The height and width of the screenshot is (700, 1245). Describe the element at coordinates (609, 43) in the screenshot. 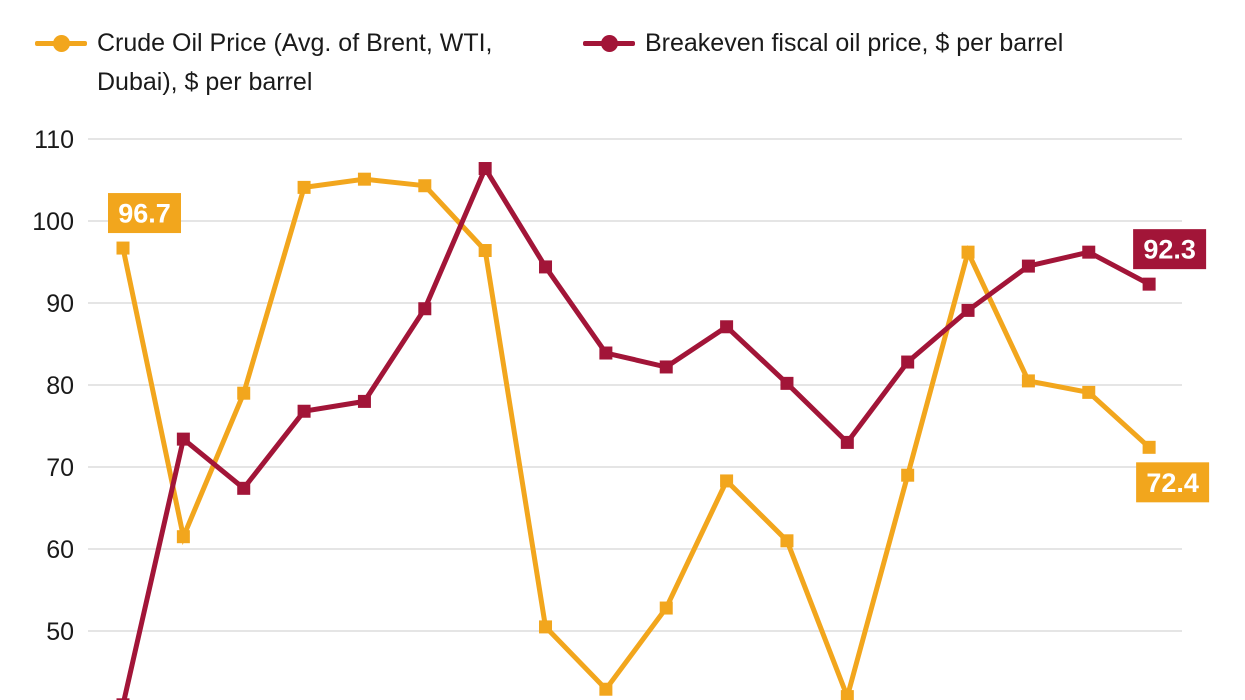

I see `breakeven-series-legend-icon` at that location.